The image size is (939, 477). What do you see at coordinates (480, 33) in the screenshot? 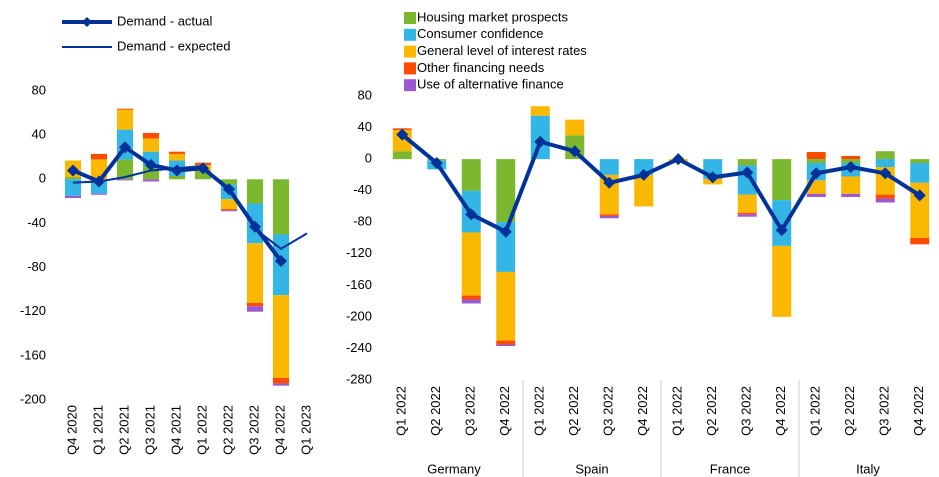
I see `legend-label: Consumer confidence` at bounding box center [480, 33].